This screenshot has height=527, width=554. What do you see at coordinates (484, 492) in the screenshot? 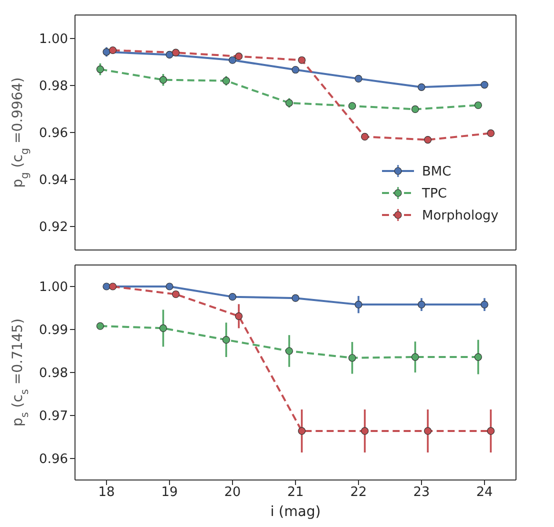
I see `x-tick-label: 24` at bounding box center [484, 492].